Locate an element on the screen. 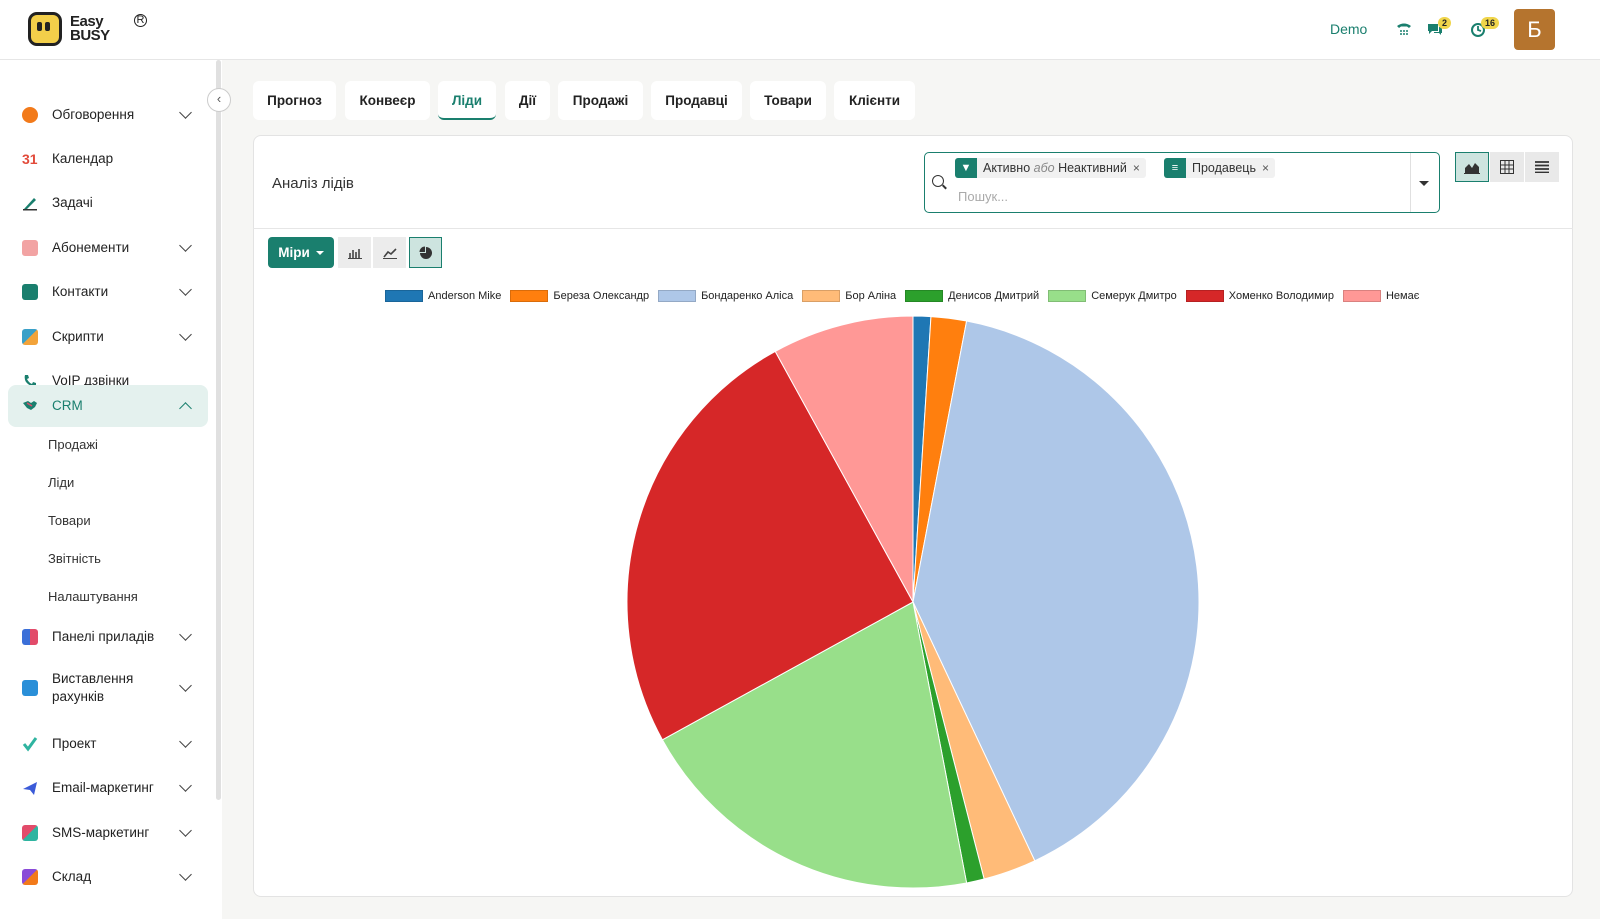 The height and width of the screenshot is (919, 1600). logo-line2: BUSY is located at coordinates (90, 35).